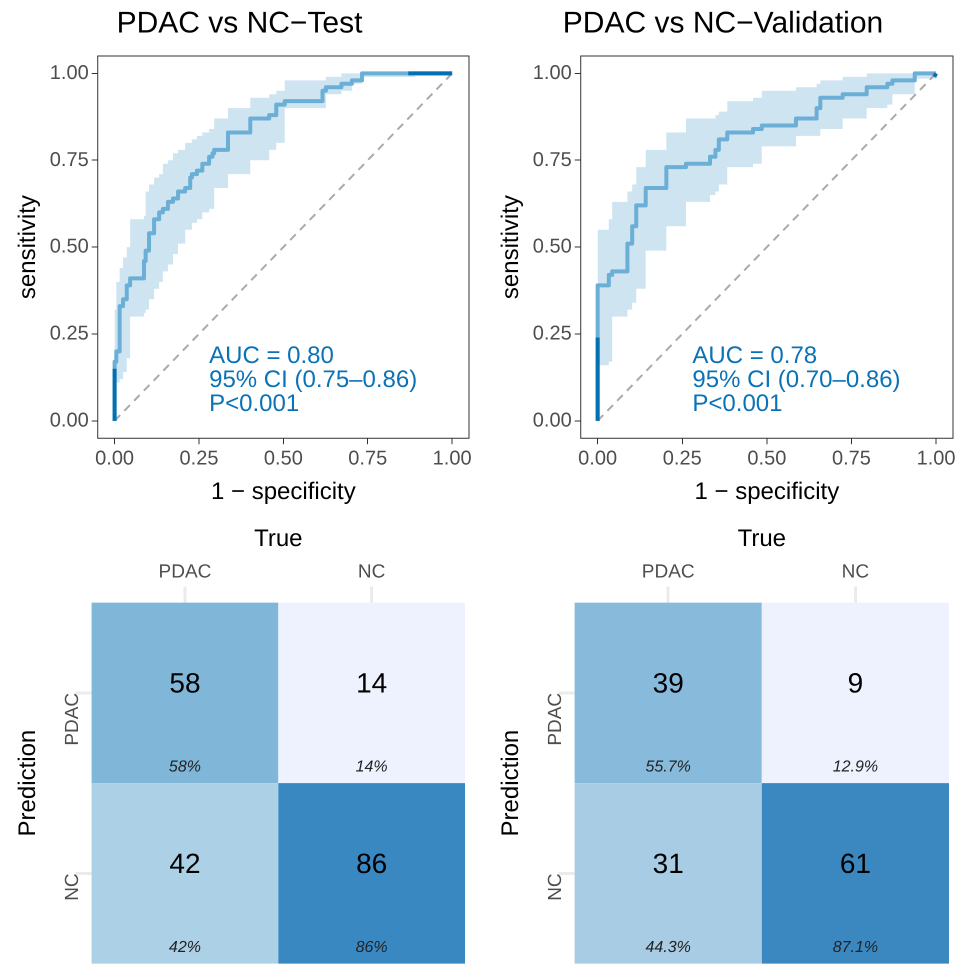 The width and height of the screenshot is (967, 978). What do you see at coordinates (184, 767) in the screenshot?
I see `annotation: 58%` at bounding box center [184, 767].